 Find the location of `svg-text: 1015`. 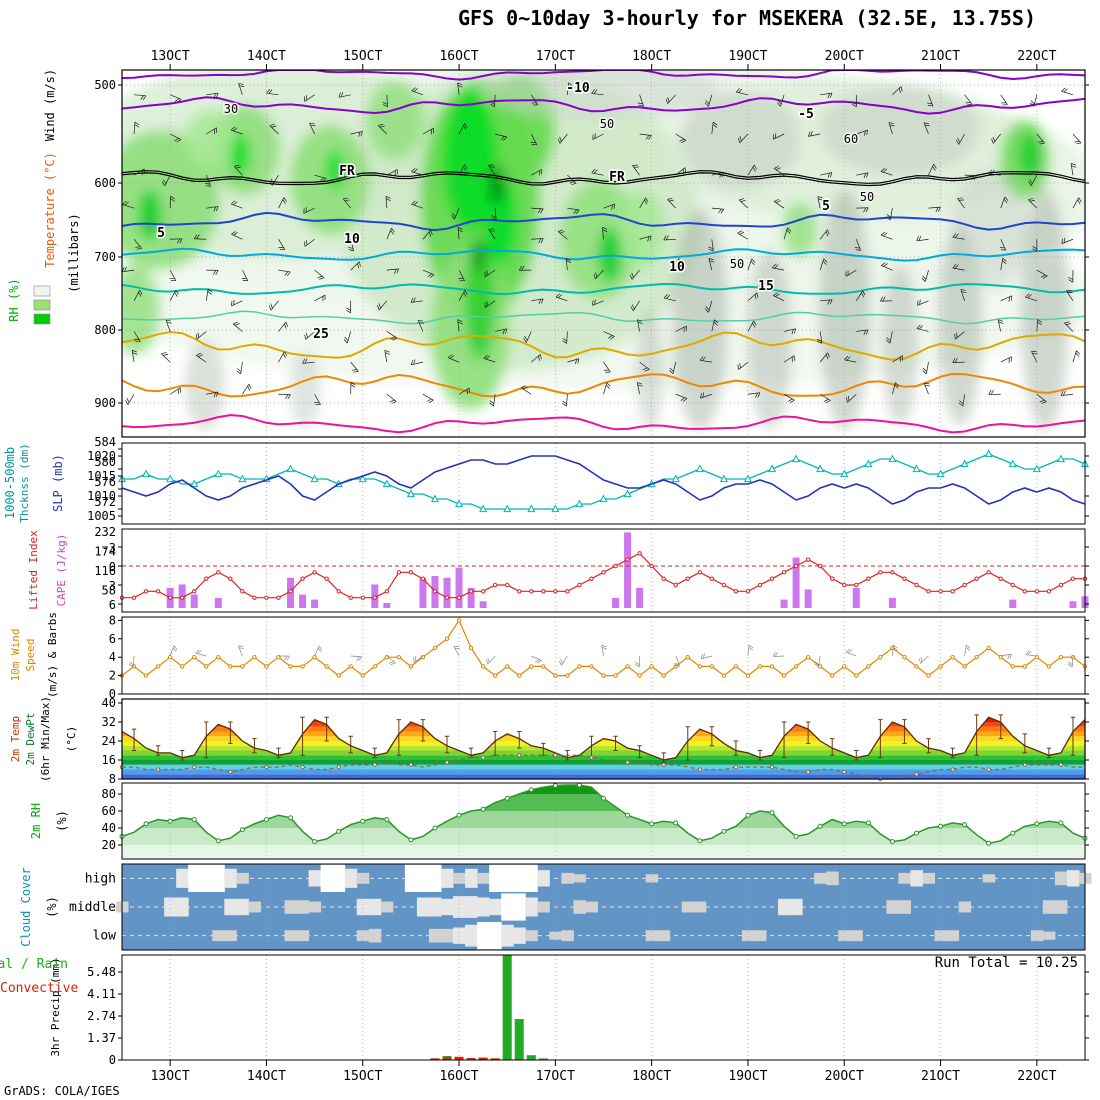

svg-text: 1015 is located at coordinates (101, 476).